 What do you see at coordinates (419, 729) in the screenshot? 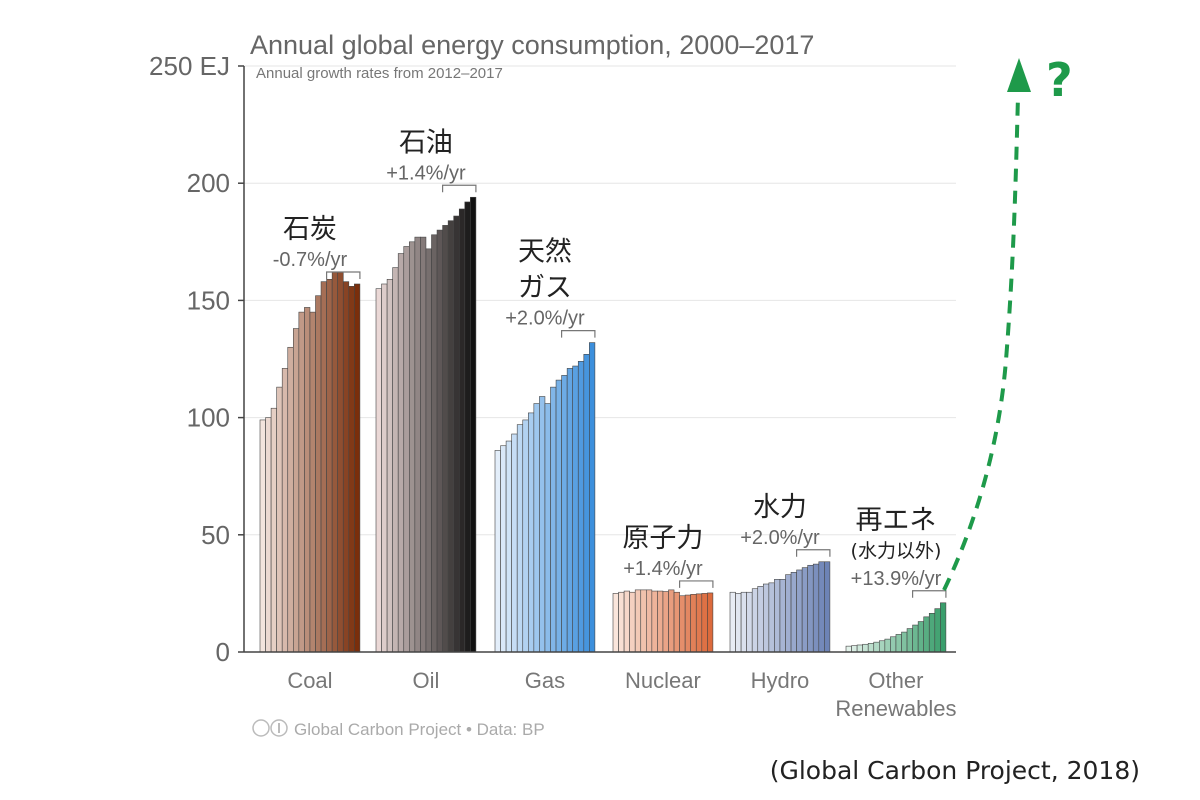
I see `credit-text: Global Carbon Project • Data: BP` at bounding box center [419, 729].